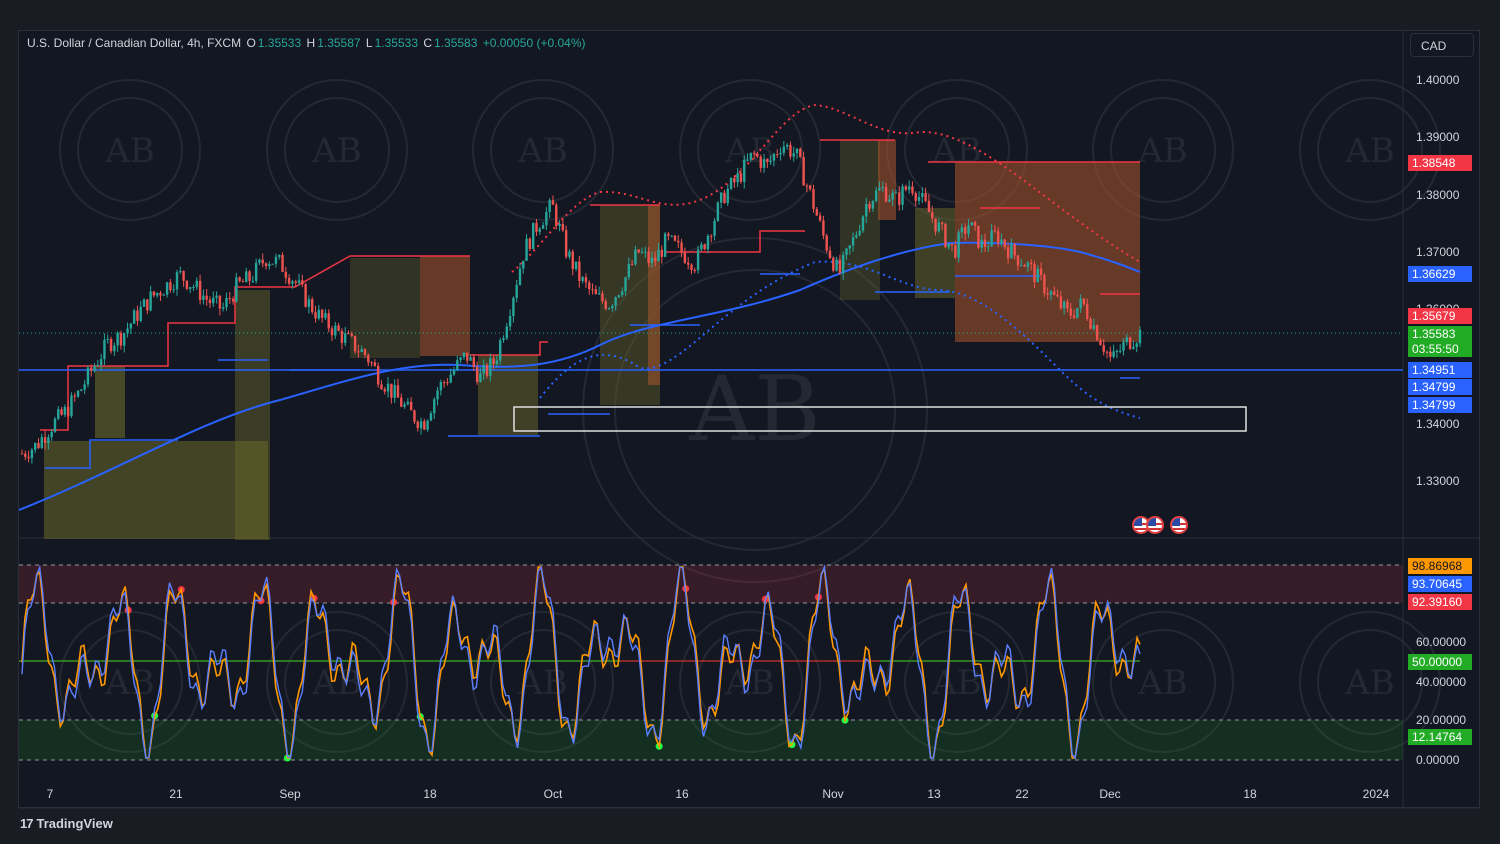 This screenshot has width=1500, height=844. Describe the element at coordinates (129, 683) in the screenshot. I see `svg-text: AB` at that location.